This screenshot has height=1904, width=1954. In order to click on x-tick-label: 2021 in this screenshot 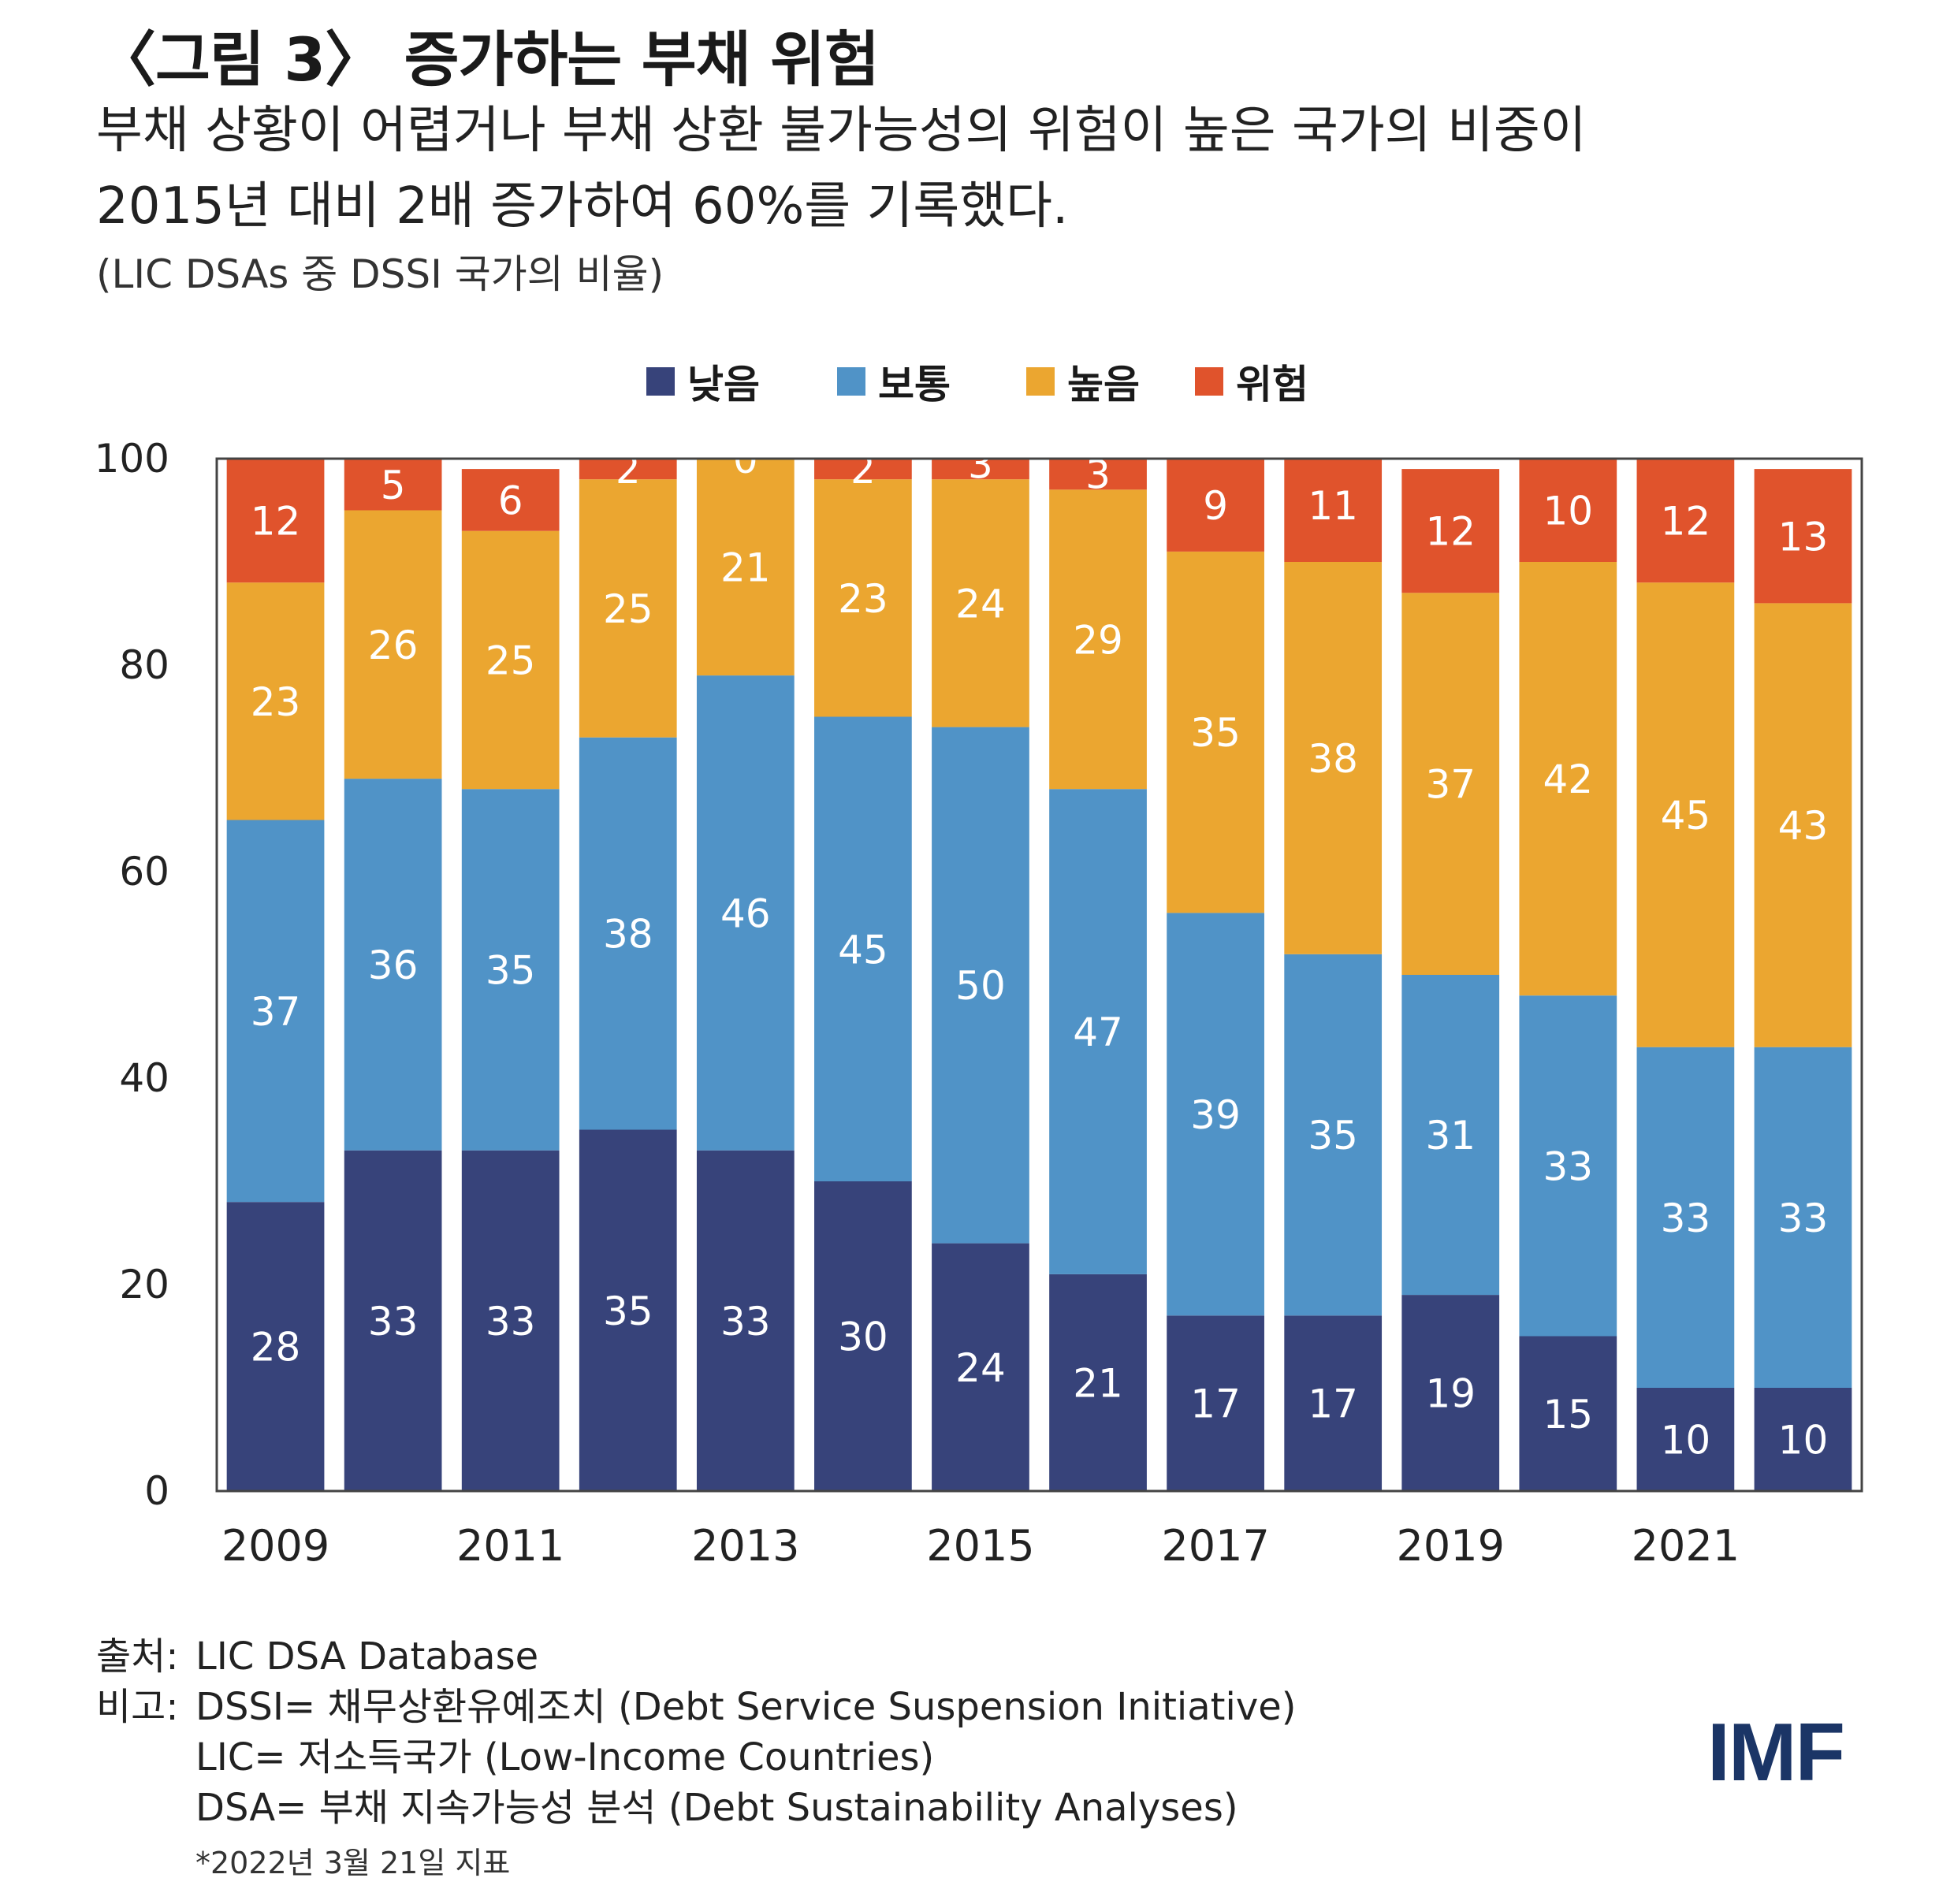, I will do `click(1686, 1546)`.